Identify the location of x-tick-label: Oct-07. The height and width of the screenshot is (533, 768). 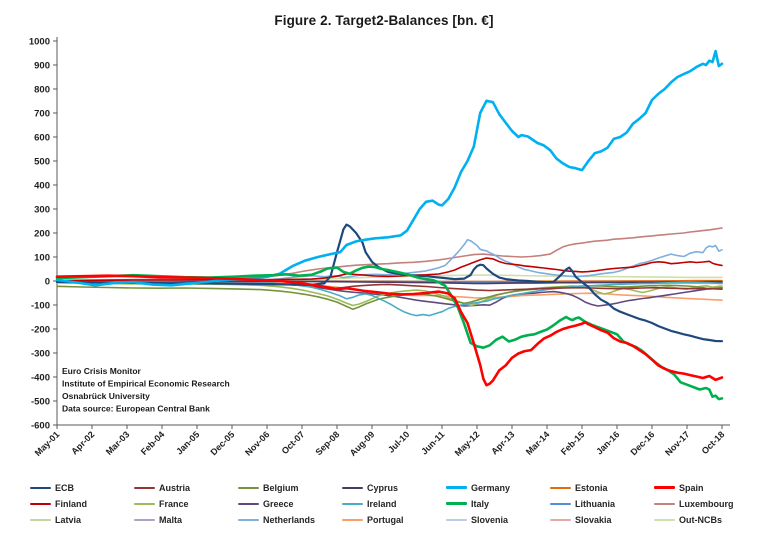
(293, 442).